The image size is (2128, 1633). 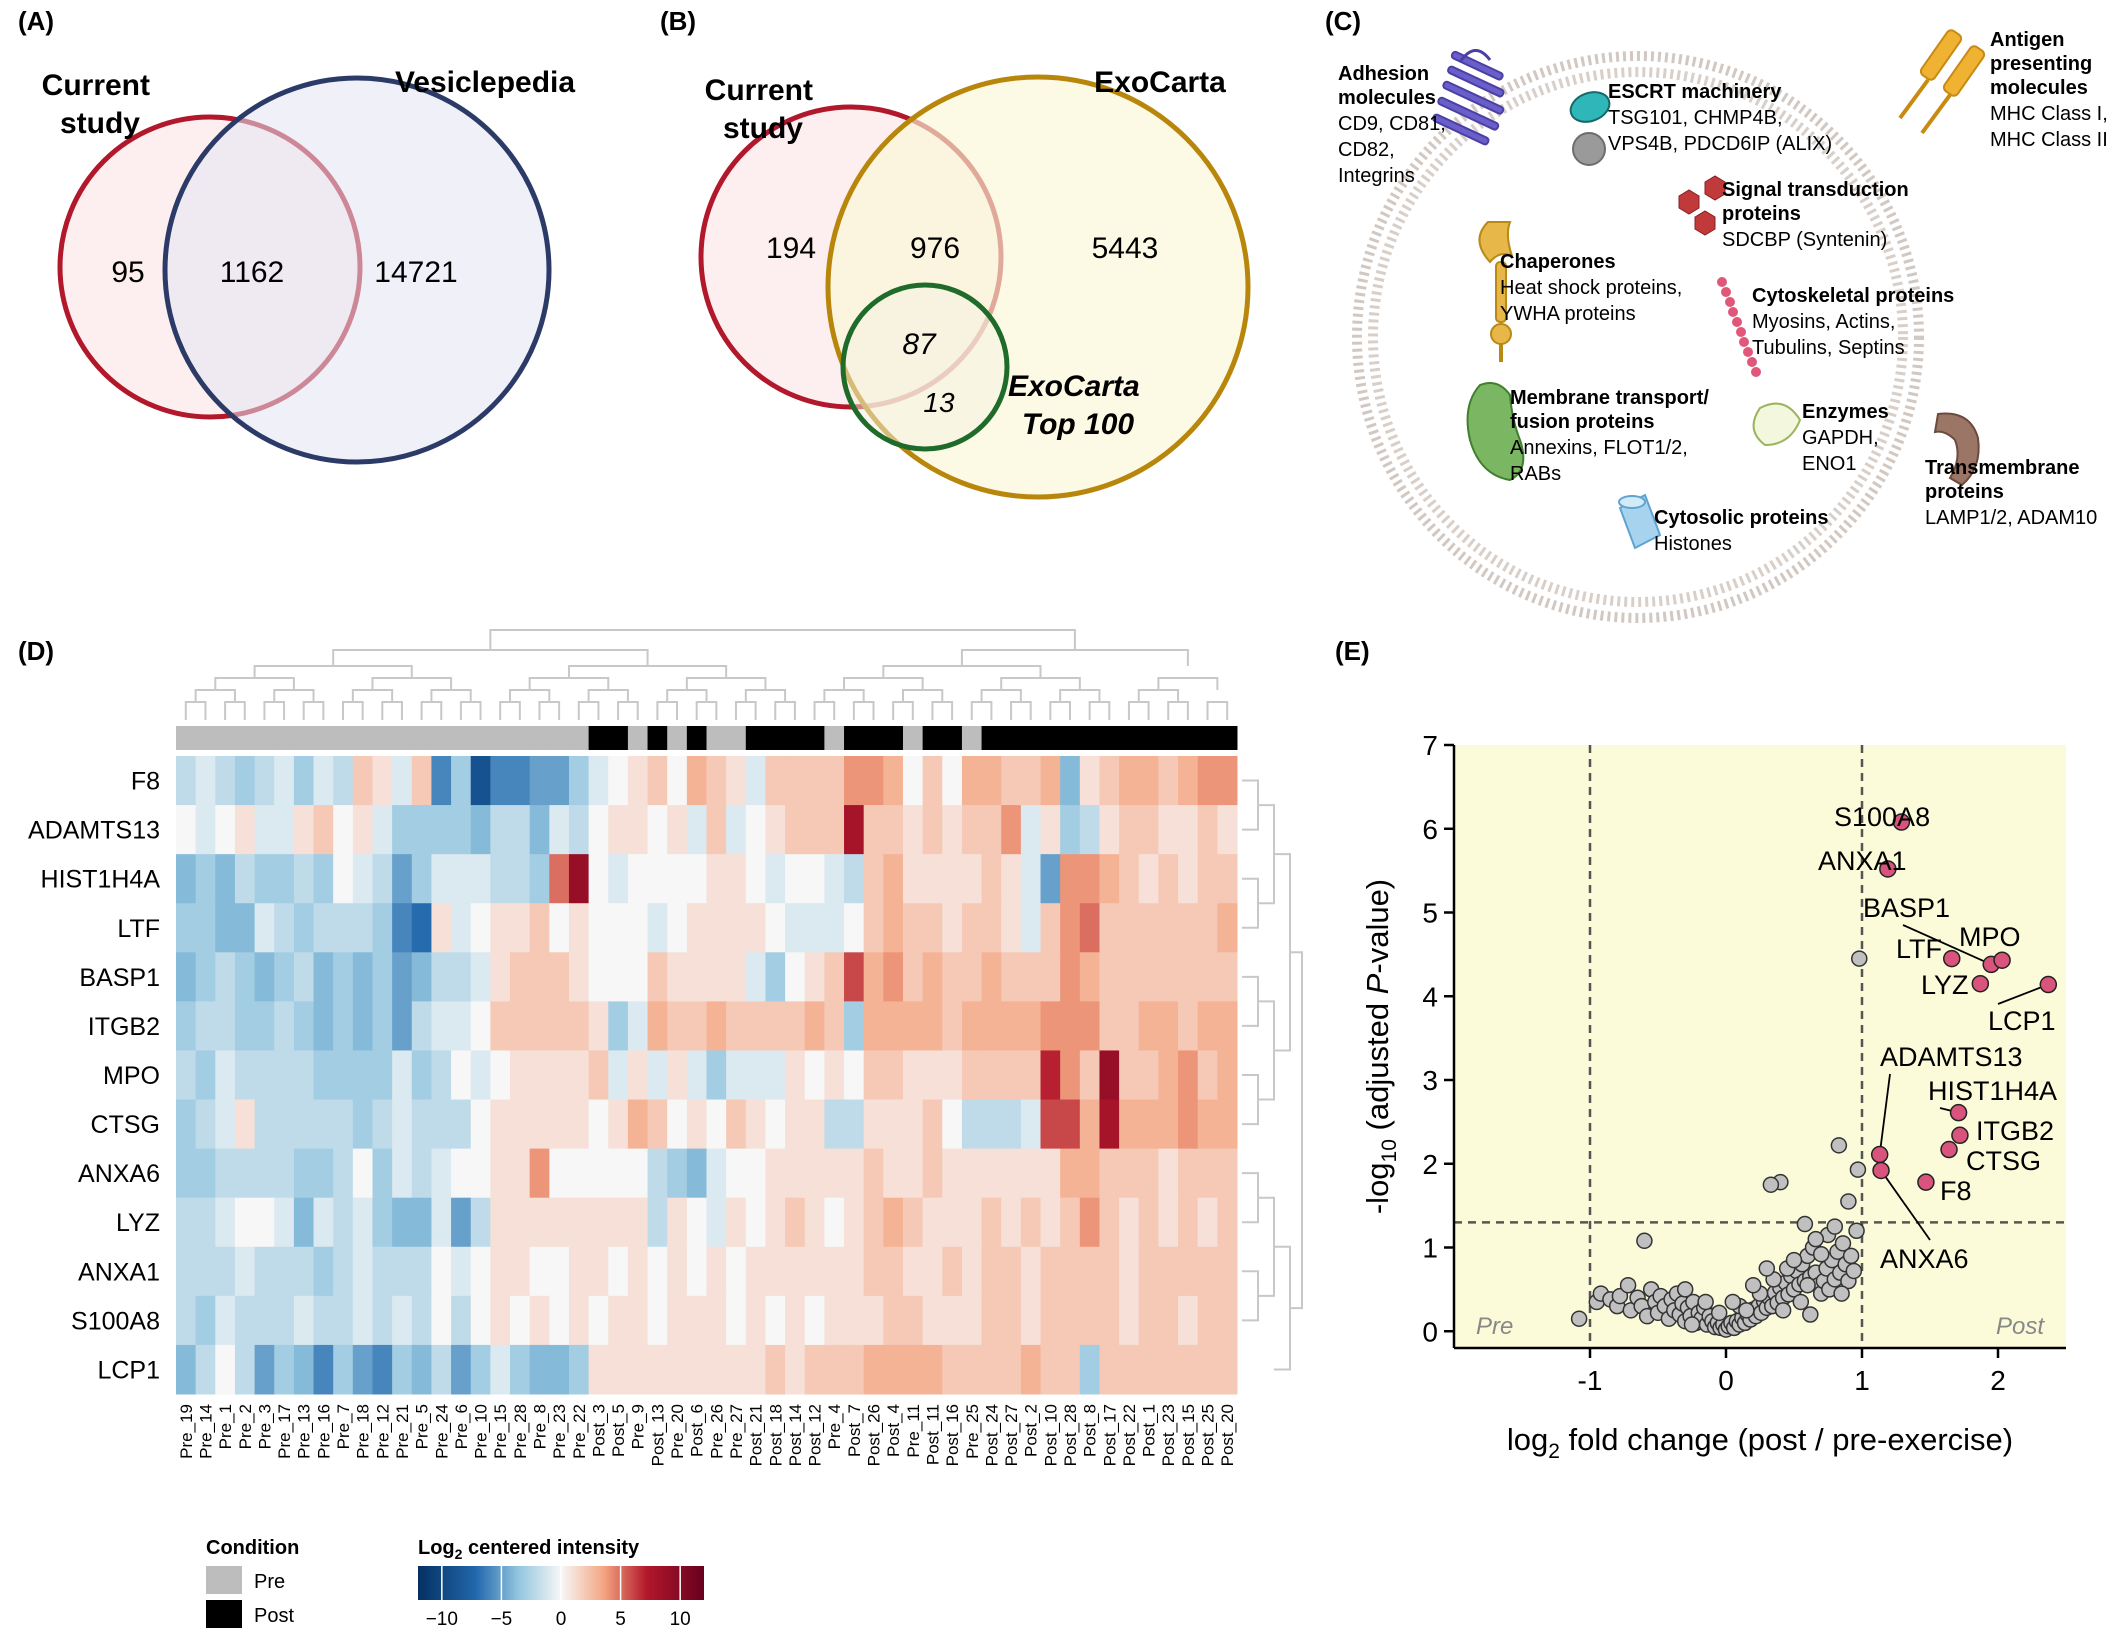 What do you see at coordinates (186, 1431) in the screenshot?
I see `heatmap-column-label: Pre_19` at bounding box center [186, 1431].